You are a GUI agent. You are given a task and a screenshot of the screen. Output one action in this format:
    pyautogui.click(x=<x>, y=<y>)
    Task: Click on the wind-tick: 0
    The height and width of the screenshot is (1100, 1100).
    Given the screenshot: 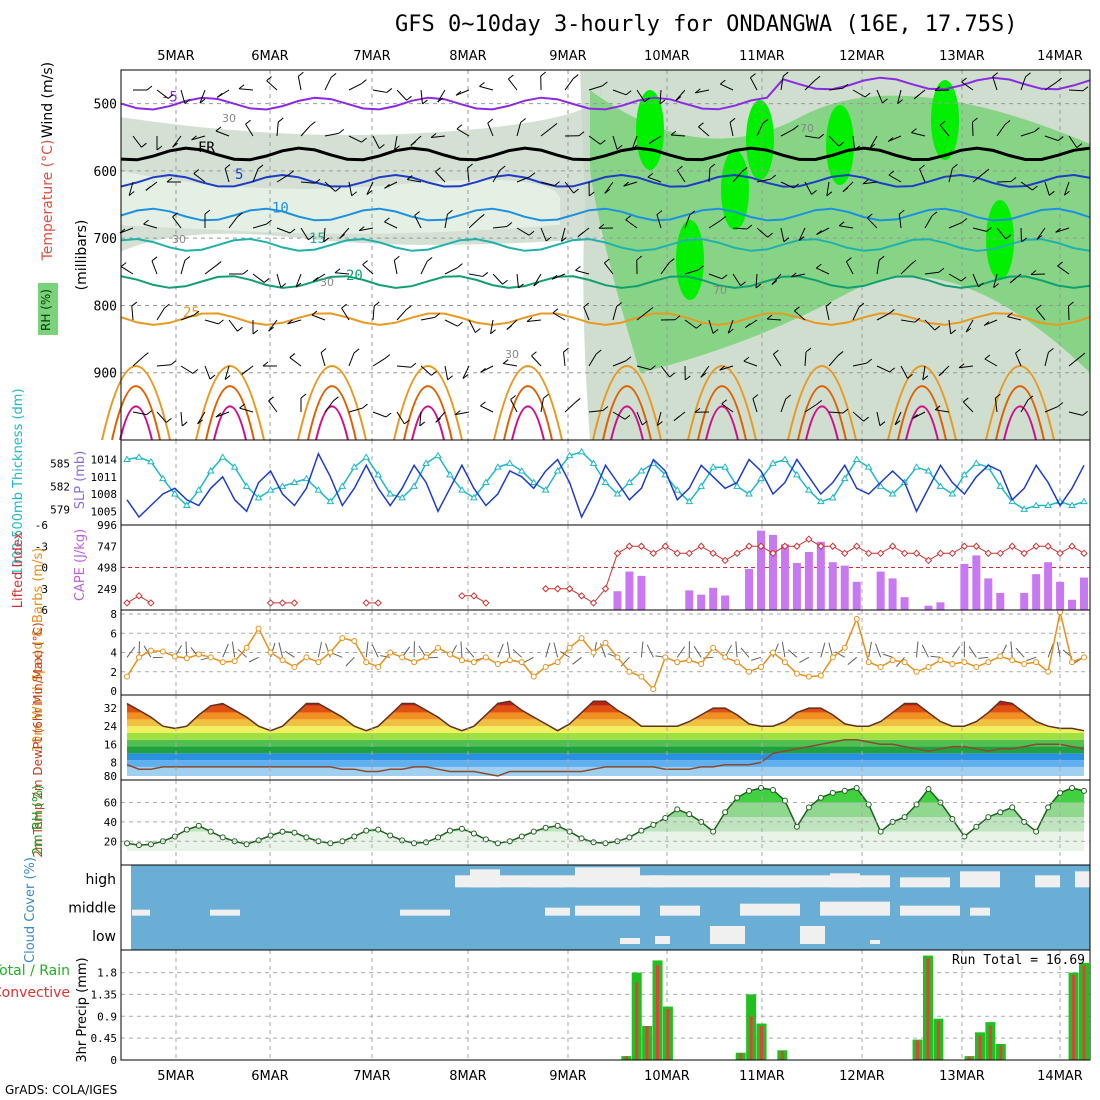 What is the action you would take?
    pyautogui.click(x=113, y=691)
    